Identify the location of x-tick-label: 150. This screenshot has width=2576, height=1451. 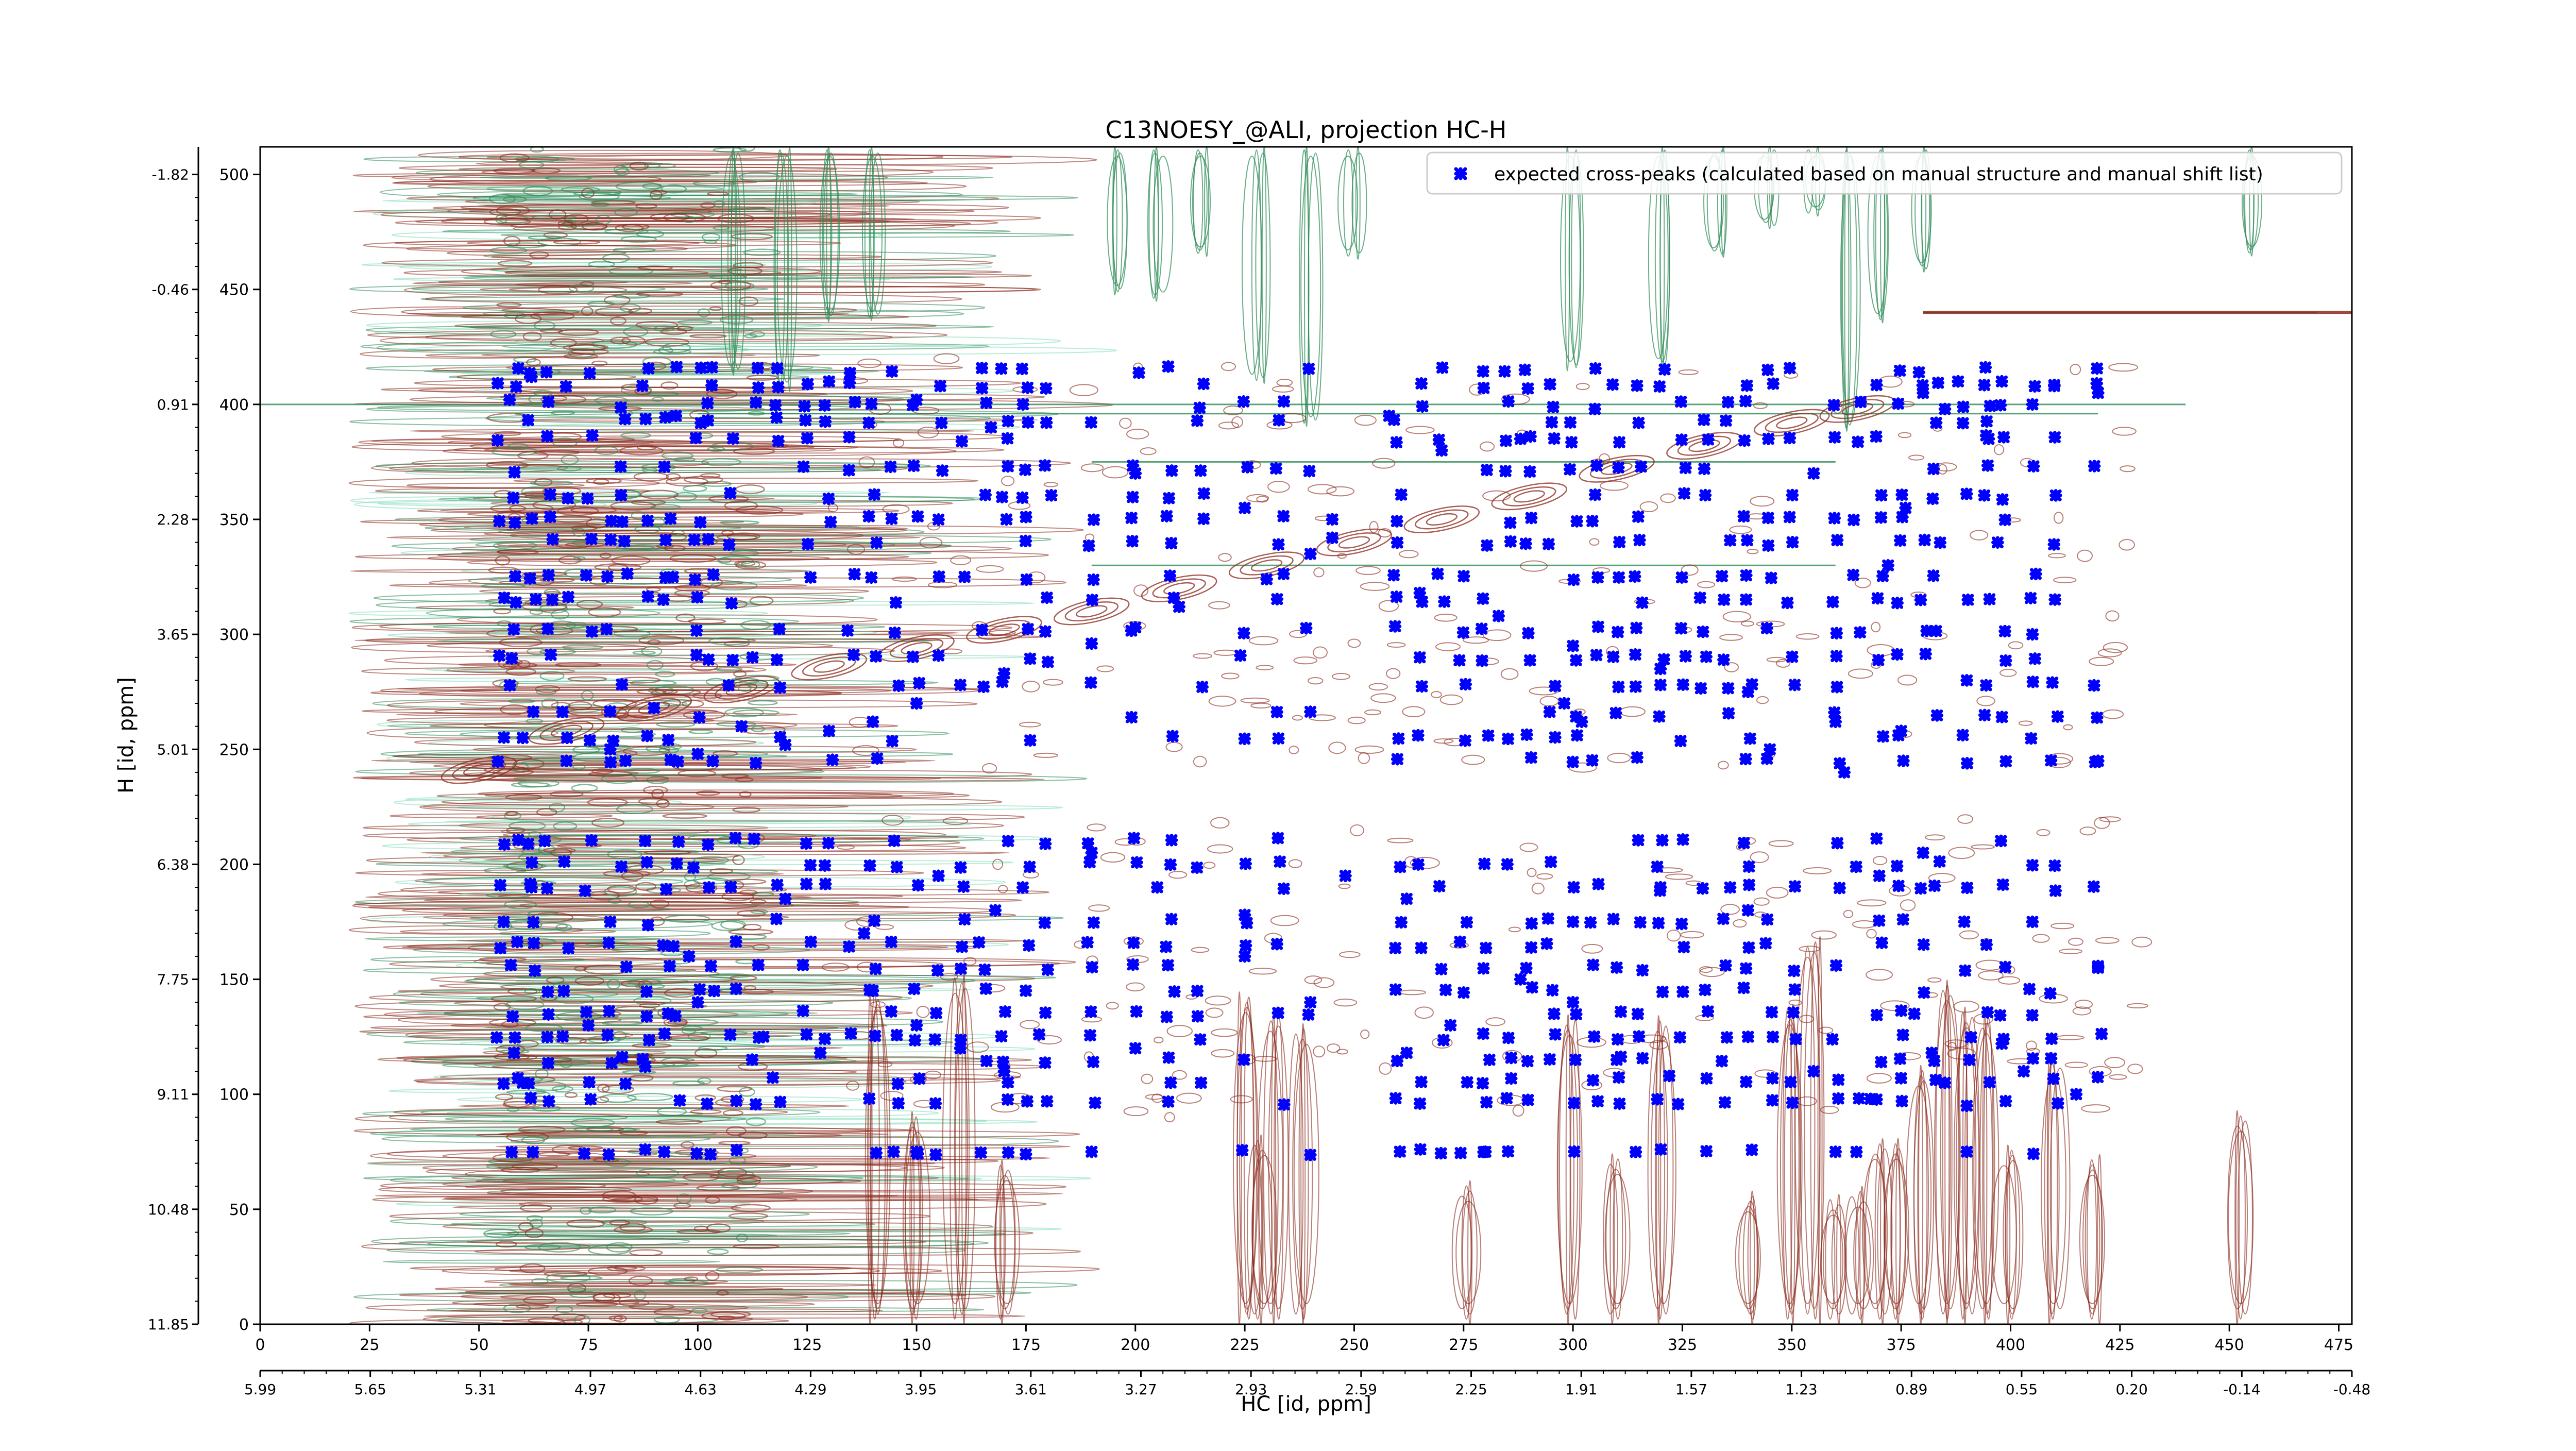
(916, 1345).